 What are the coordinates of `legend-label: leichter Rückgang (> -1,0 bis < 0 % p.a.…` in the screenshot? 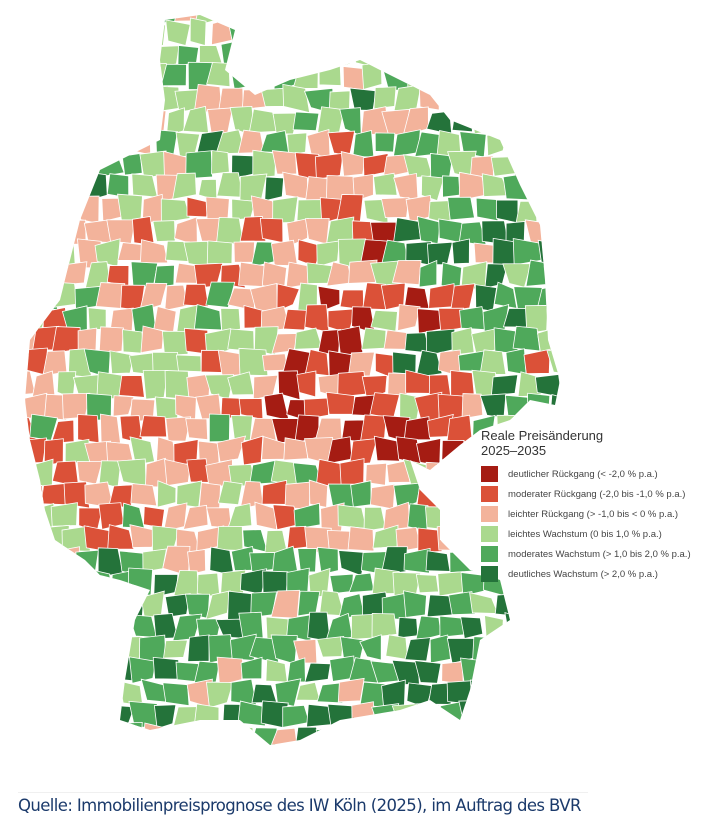 It's located at (593, 514).